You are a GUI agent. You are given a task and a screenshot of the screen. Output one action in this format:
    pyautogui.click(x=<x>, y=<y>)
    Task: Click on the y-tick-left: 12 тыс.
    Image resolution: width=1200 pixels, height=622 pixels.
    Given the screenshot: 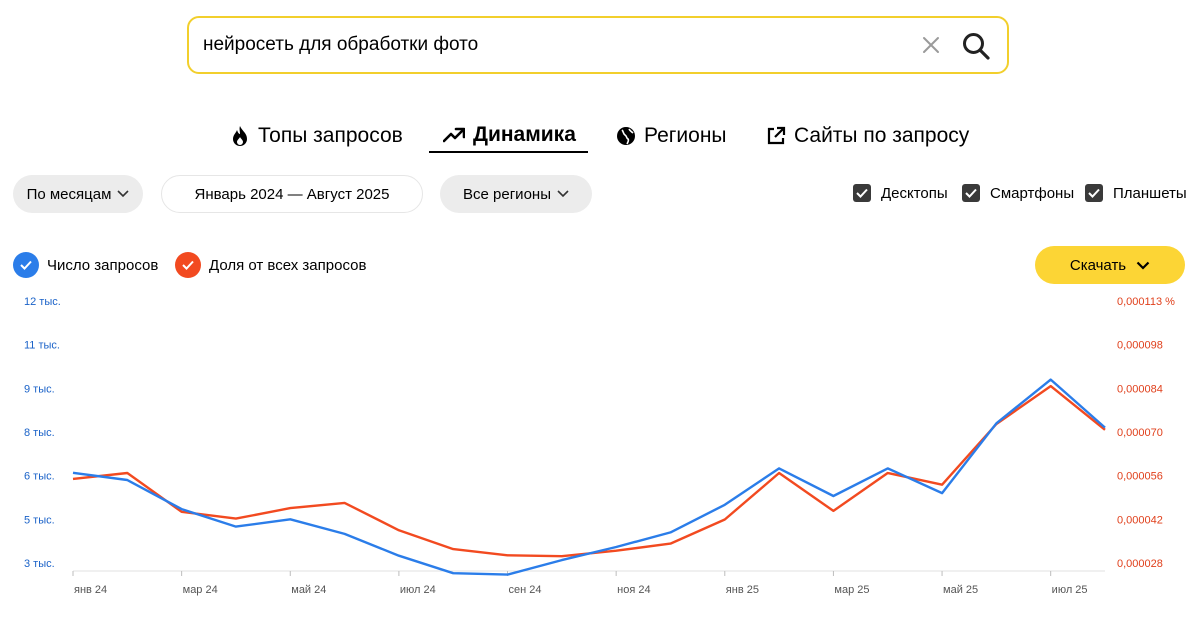 What is the action you would take?
    pyautogui.click(x=42, y=302)
    